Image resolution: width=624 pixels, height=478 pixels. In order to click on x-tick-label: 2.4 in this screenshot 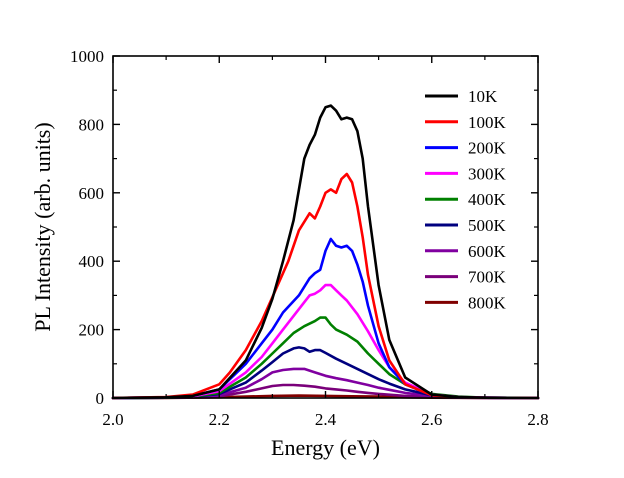, I will do `click(326, 419)`.